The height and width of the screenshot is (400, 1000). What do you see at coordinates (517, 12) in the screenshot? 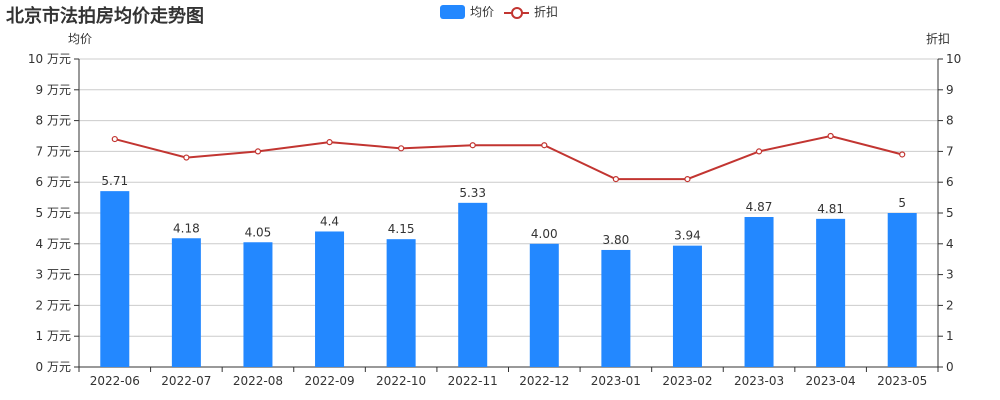
I see `legend-line-swatch-icon` at bounding box center [517, 12].